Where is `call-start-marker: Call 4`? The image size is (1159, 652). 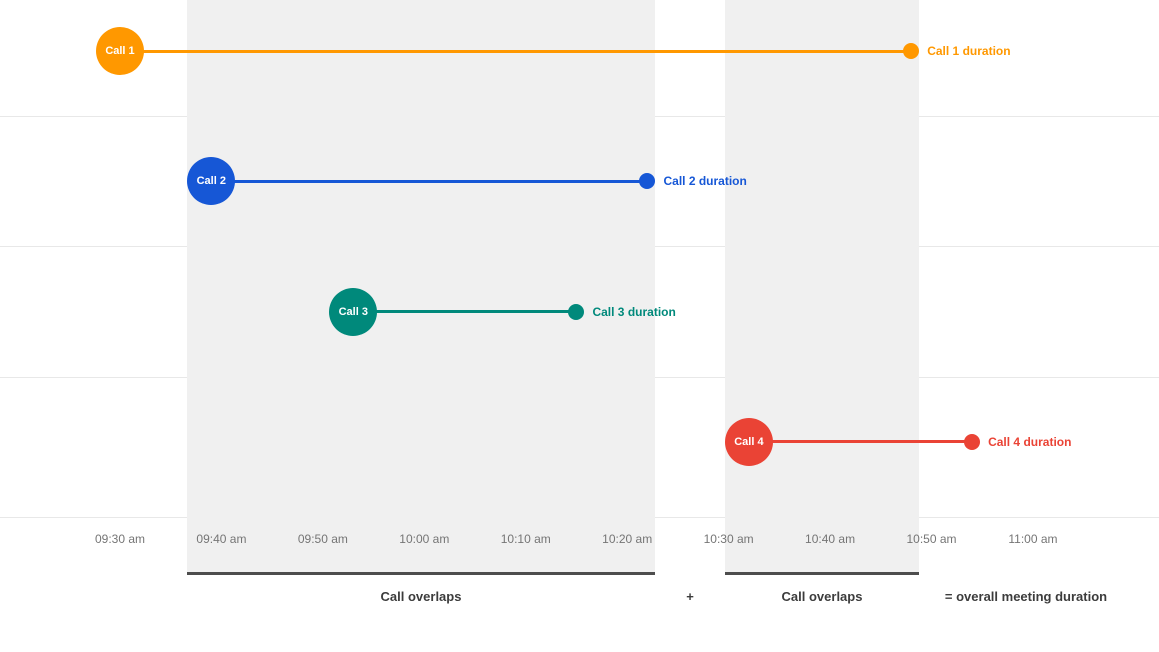
call-start-marker: Call 4 is located at coordinates (748, 441).